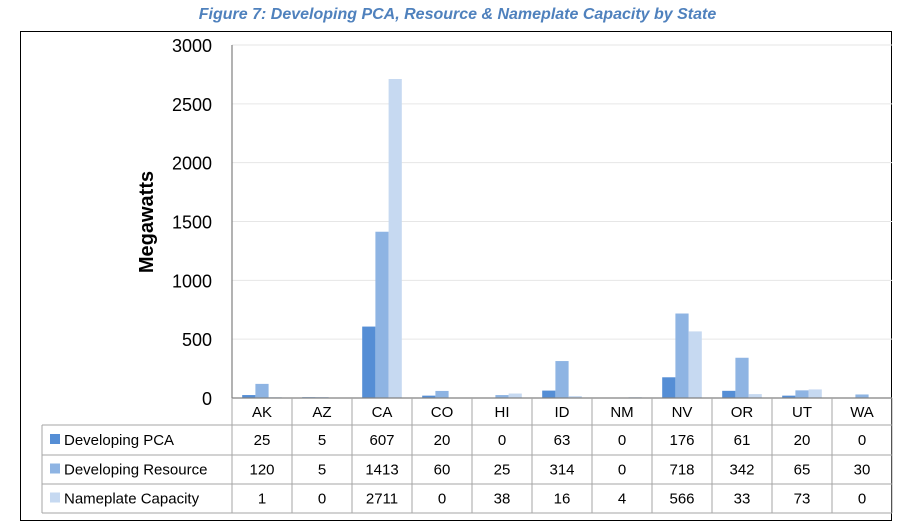  I want to click on table-cell-value: 314, so click(561, 470).